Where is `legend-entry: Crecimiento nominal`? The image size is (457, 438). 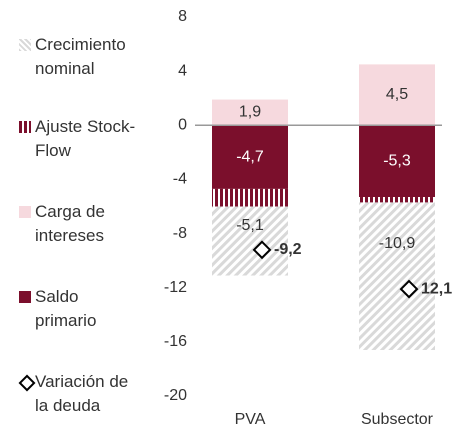 legend-entry: Crecimiento nominal is located at coordinates (81, 57).